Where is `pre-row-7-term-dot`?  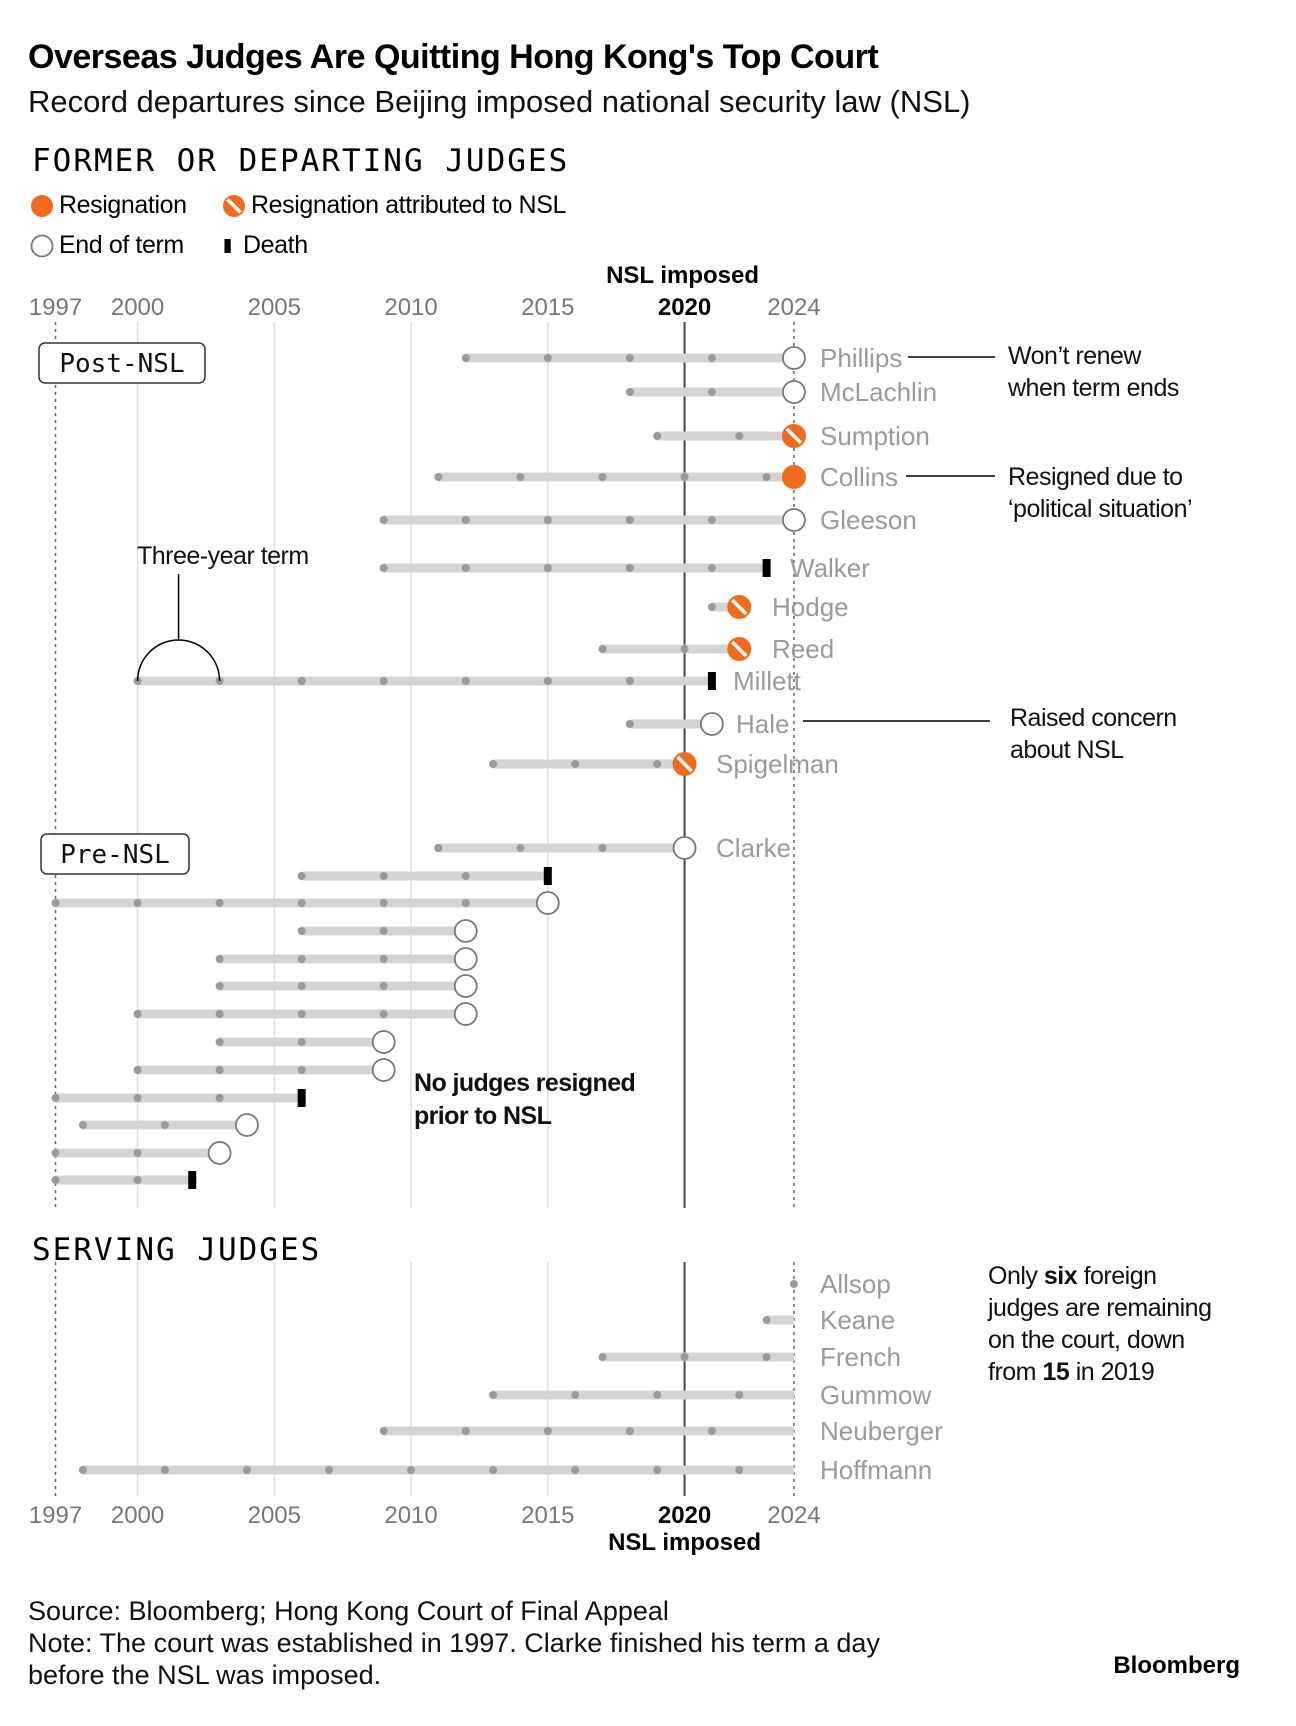
pre-row-7-term-dot is located at coordinates (301, 1042).